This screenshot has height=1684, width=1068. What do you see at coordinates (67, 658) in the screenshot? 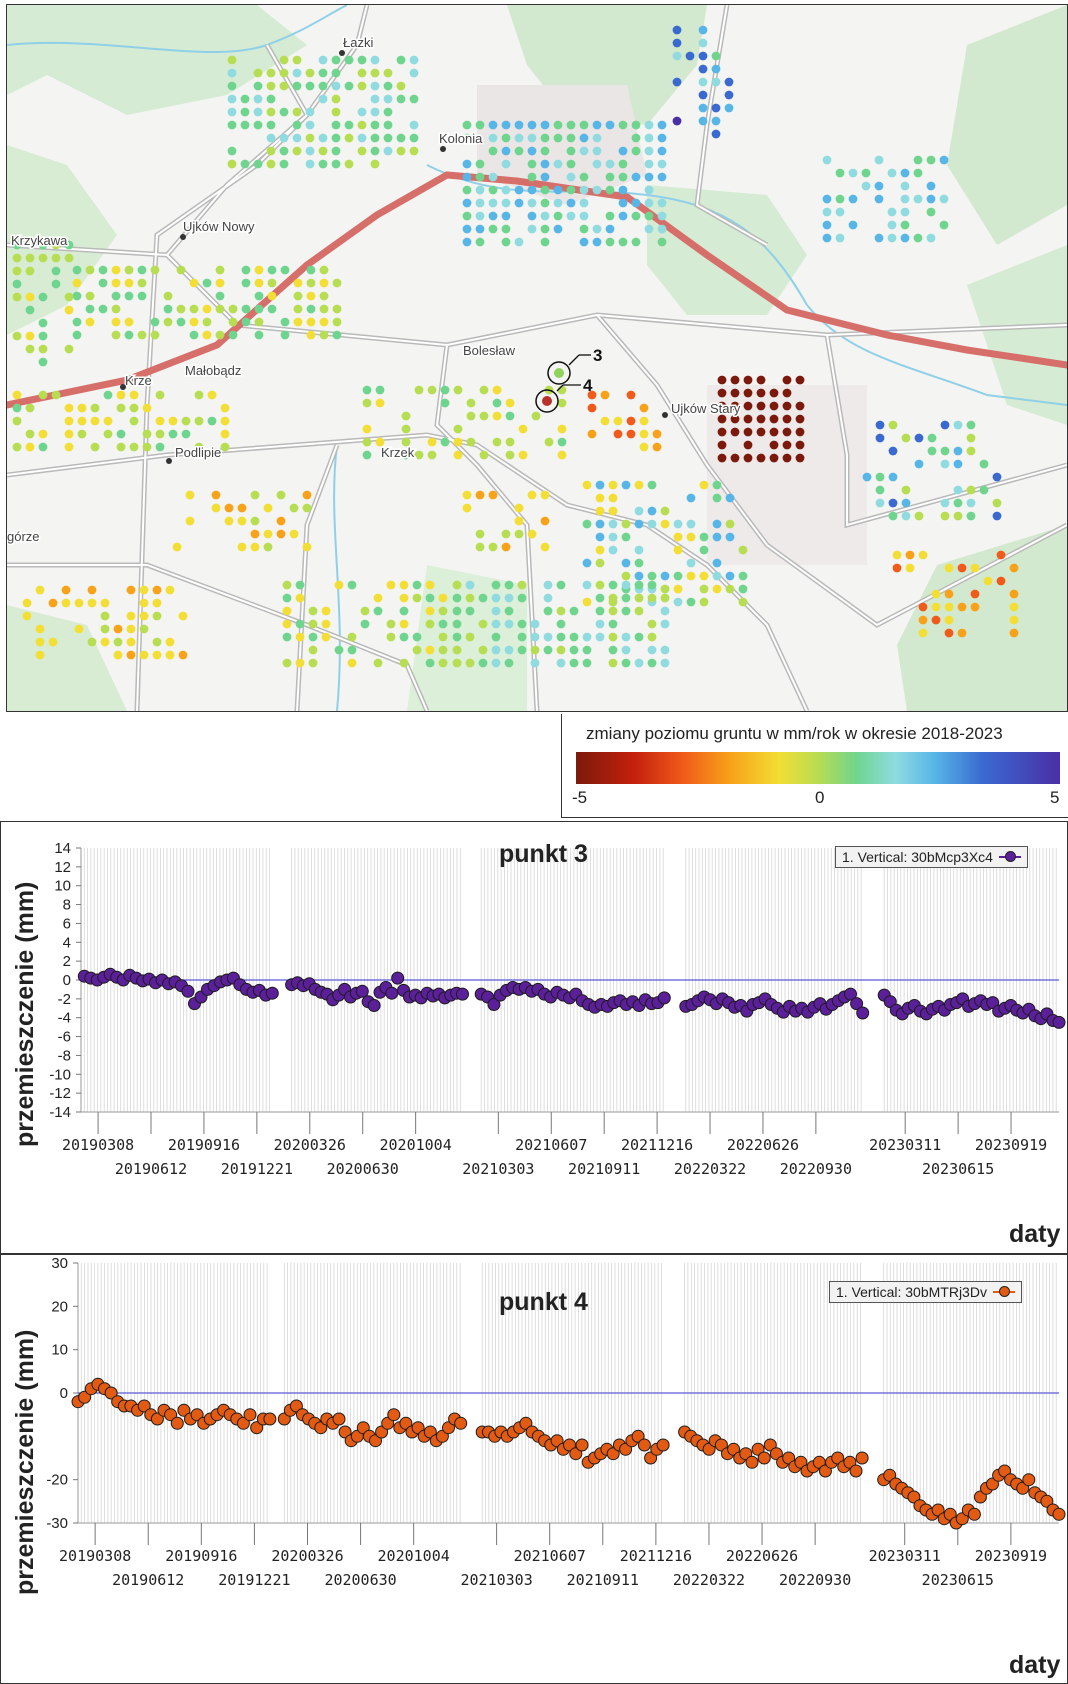
I see `forest-area` at bounding box center [67, 658].